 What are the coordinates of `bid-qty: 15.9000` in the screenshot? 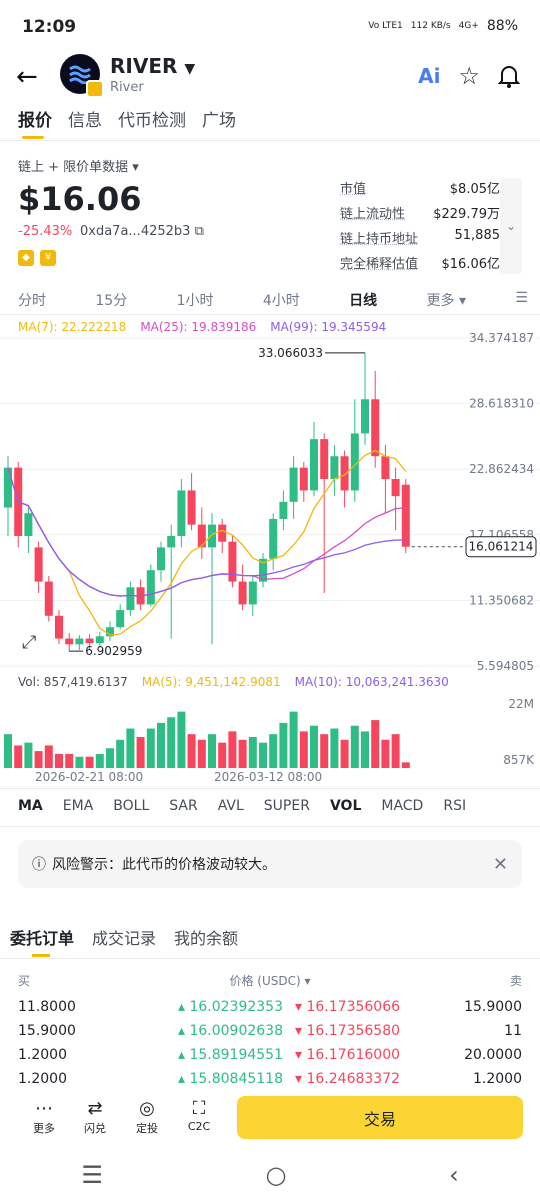 It's located at (47, 1031).